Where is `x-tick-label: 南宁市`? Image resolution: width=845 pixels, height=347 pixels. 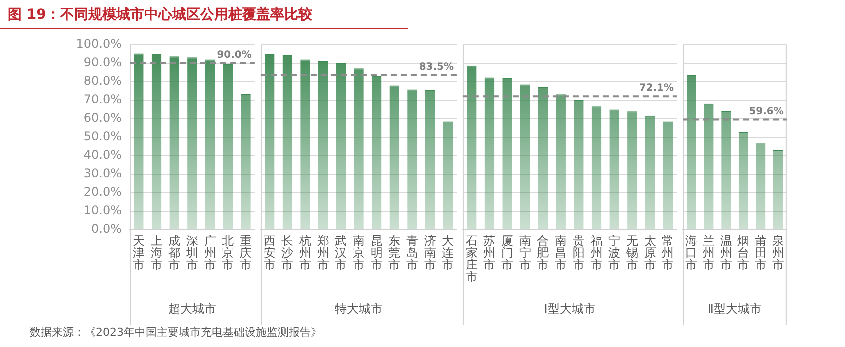
x-tick-label: 南宁市 is located at coordinates (525, 253).